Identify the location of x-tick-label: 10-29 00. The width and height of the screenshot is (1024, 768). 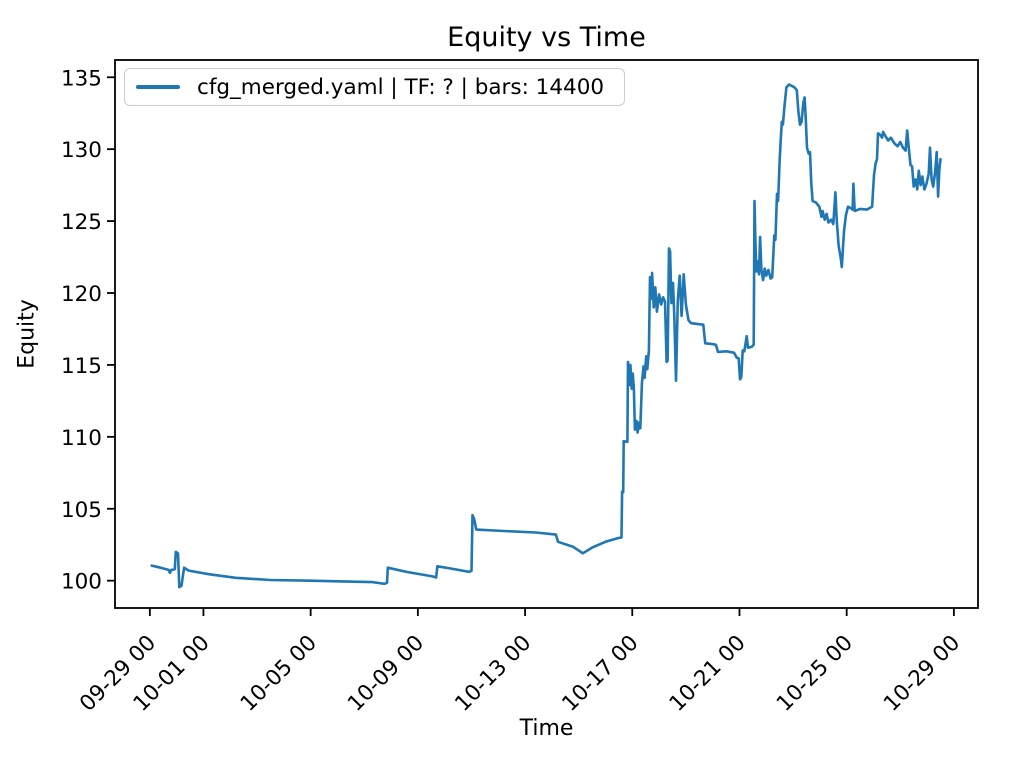
(922, 674).